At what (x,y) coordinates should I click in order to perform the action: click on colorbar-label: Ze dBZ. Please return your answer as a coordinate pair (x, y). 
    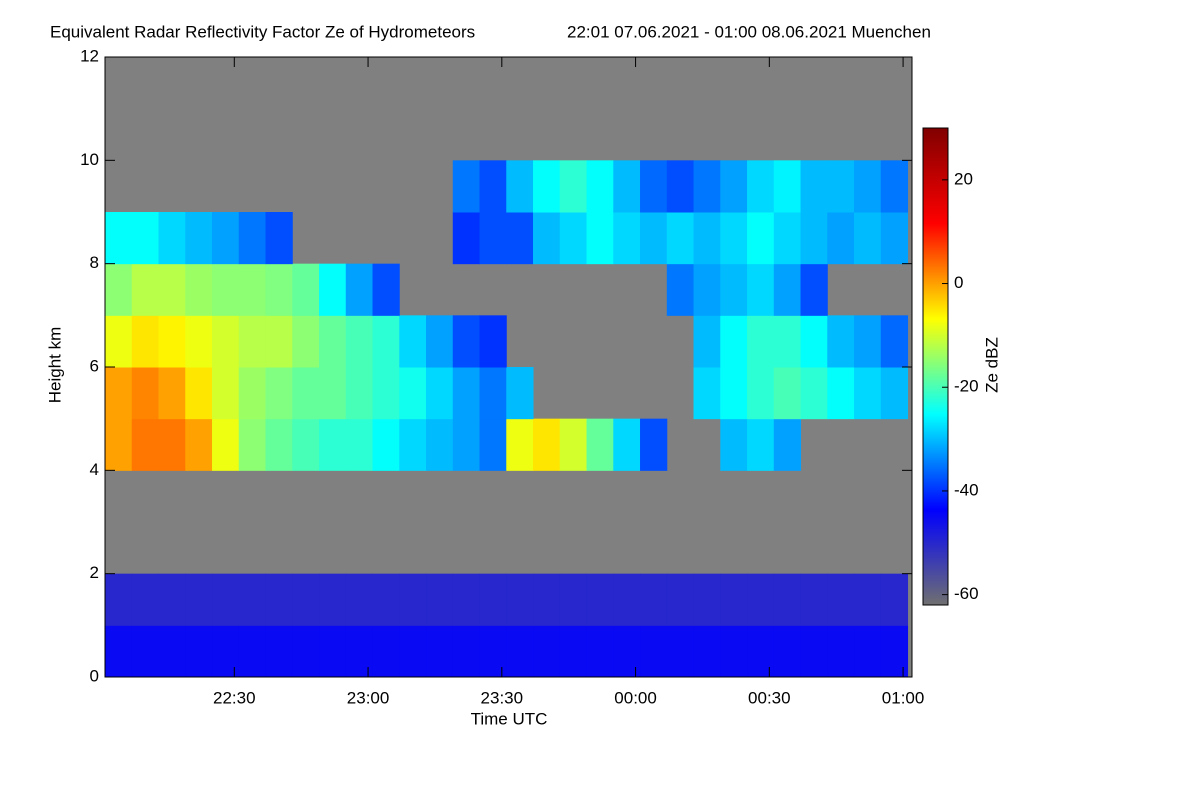
    Looking at the image, I should click on (991, 365).